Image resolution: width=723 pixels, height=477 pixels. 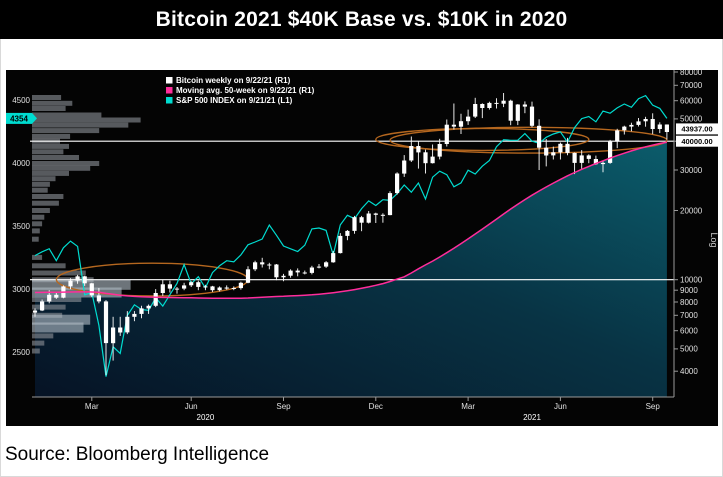 What do you see at coordinates (21, 226) in the screenshot?
I see `svg-text: 3500` at bounding box center [21, 226].